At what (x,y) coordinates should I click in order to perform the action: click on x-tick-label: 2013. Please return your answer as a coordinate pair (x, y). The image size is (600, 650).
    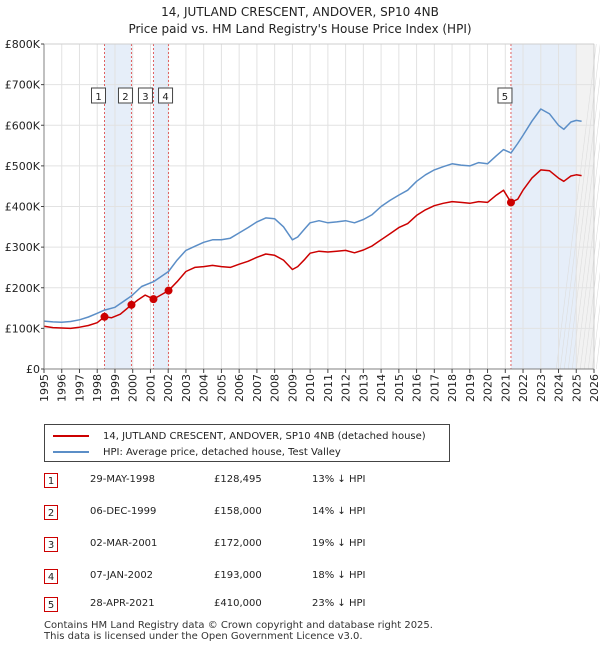
    Looking at the image, I should click on (363, 388).